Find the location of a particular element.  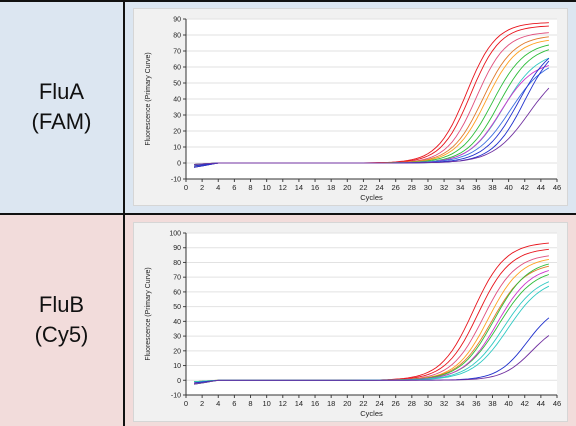

fluA-dye-name: (FAM) is located at coordinates (61, 121).